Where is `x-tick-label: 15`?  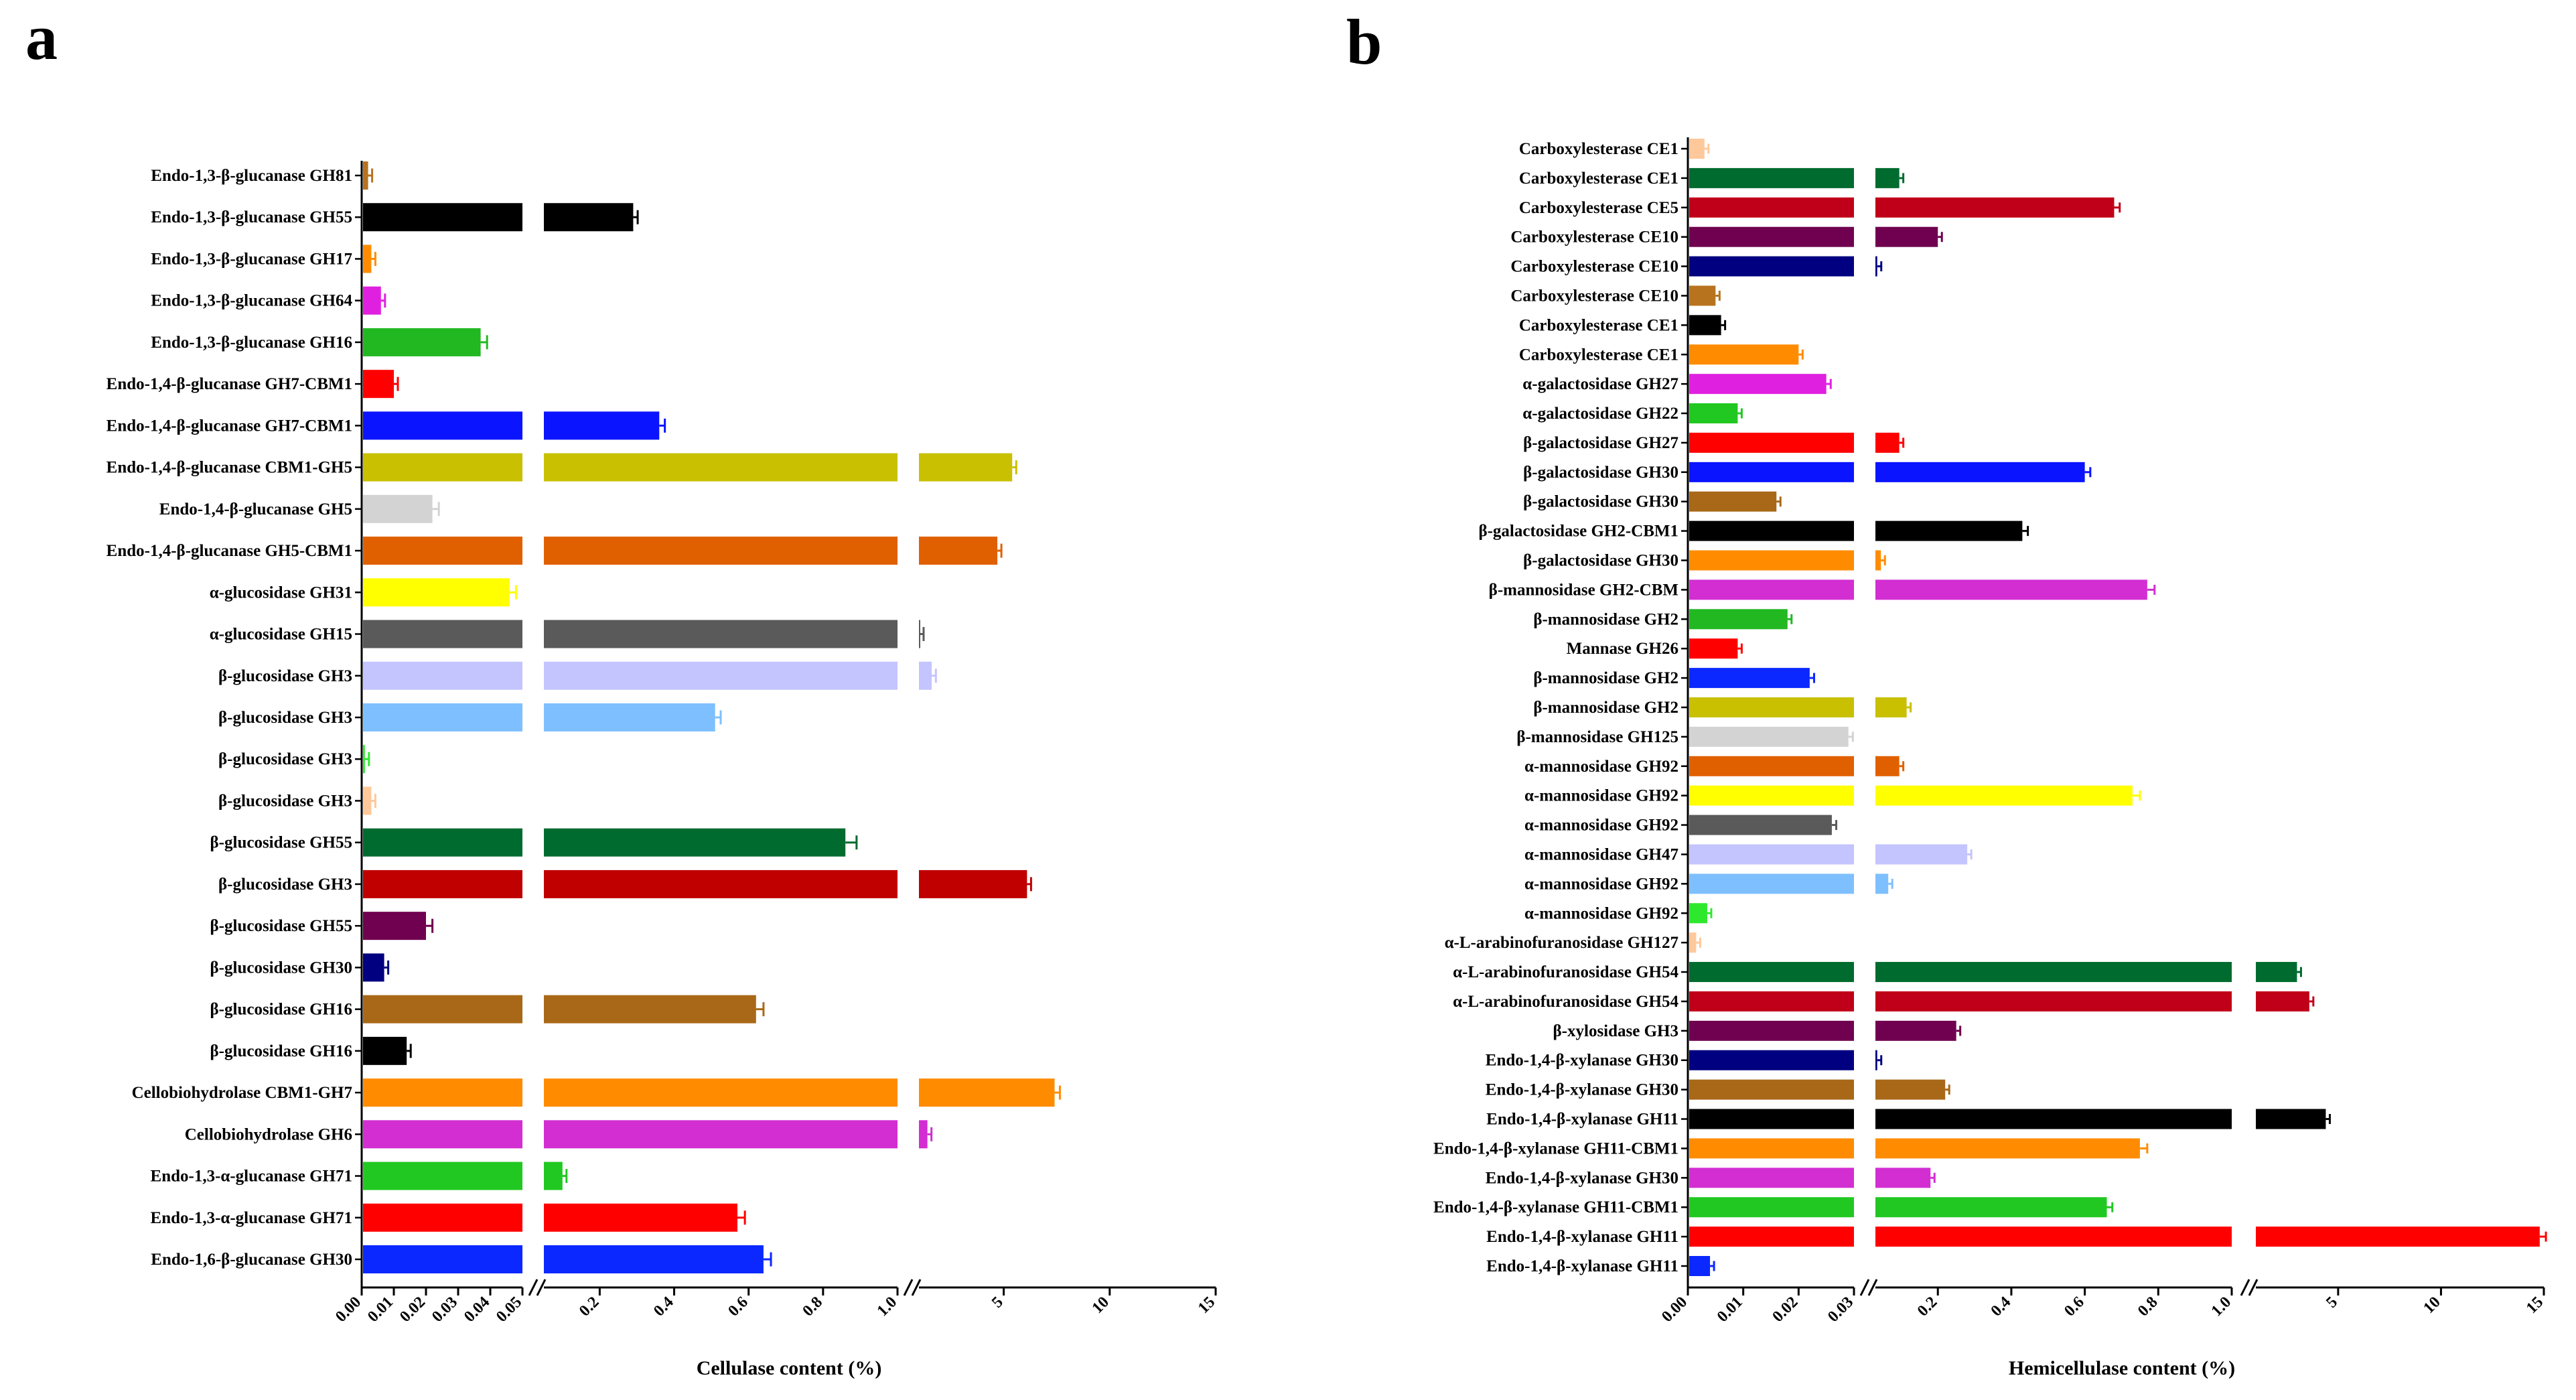
x-tick-label: 15 is located at coordinates (2535, 1305).